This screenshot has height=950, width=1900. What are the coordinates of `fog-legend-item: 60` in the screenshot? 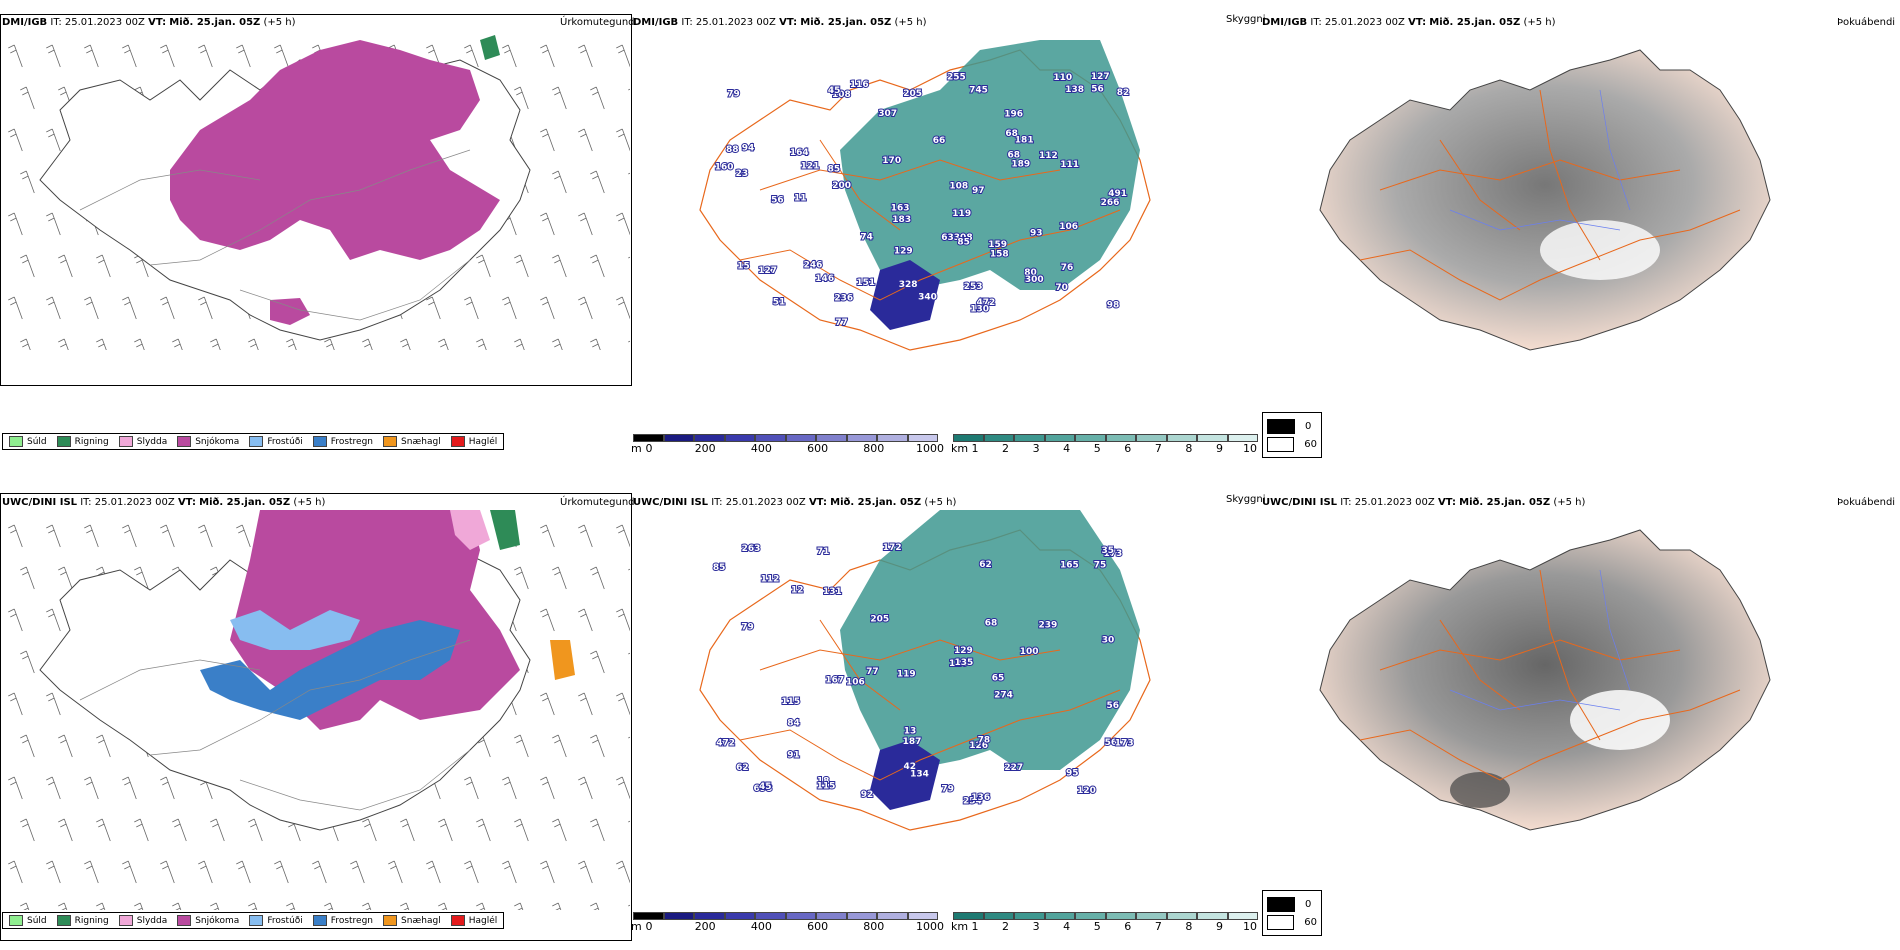 It's located at (1292, 922).